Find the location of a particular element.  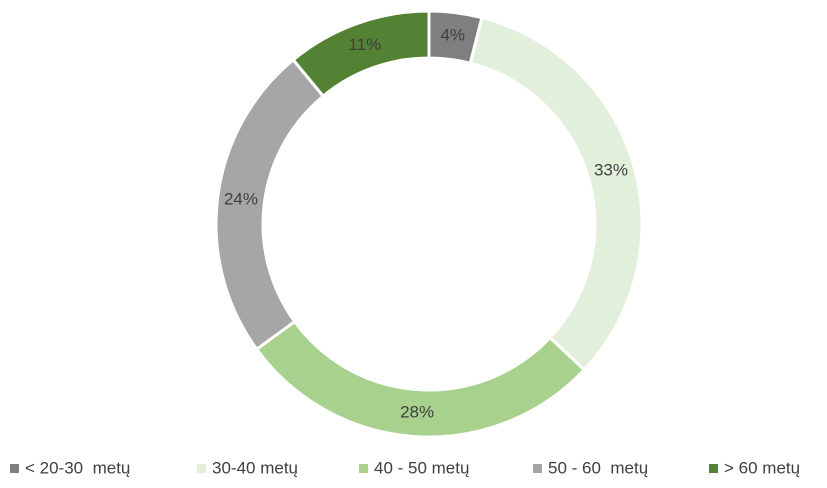

data-label: 24% is located at coordinates (241, 199).